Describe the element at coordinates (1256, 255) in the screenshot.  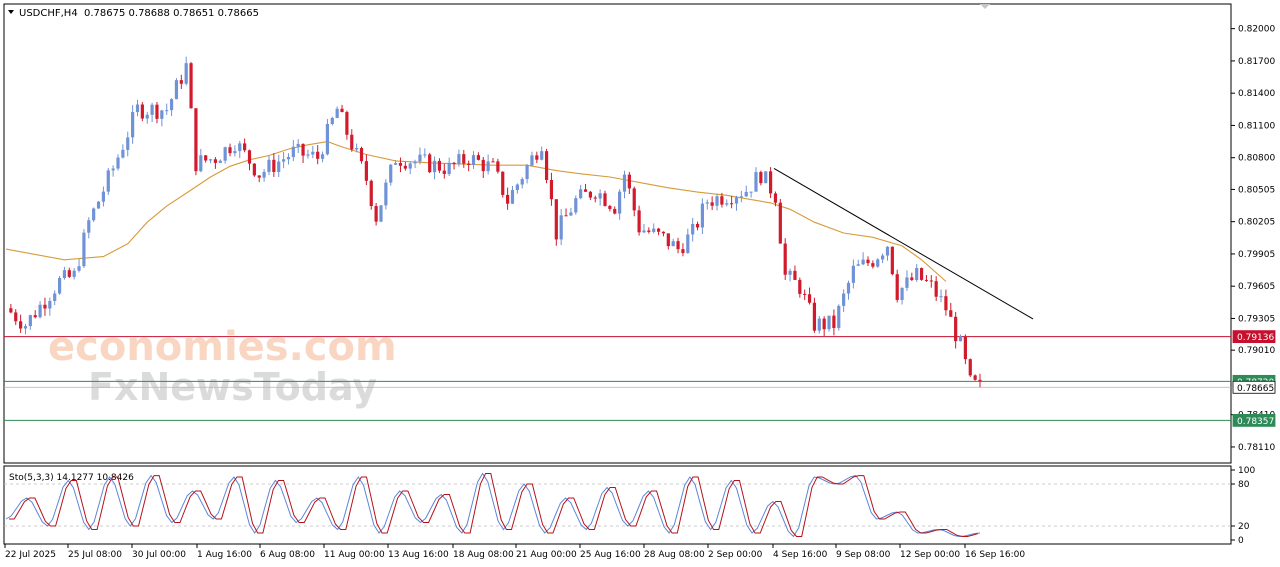
I see `price-tick-label: 0.79905` at that location.